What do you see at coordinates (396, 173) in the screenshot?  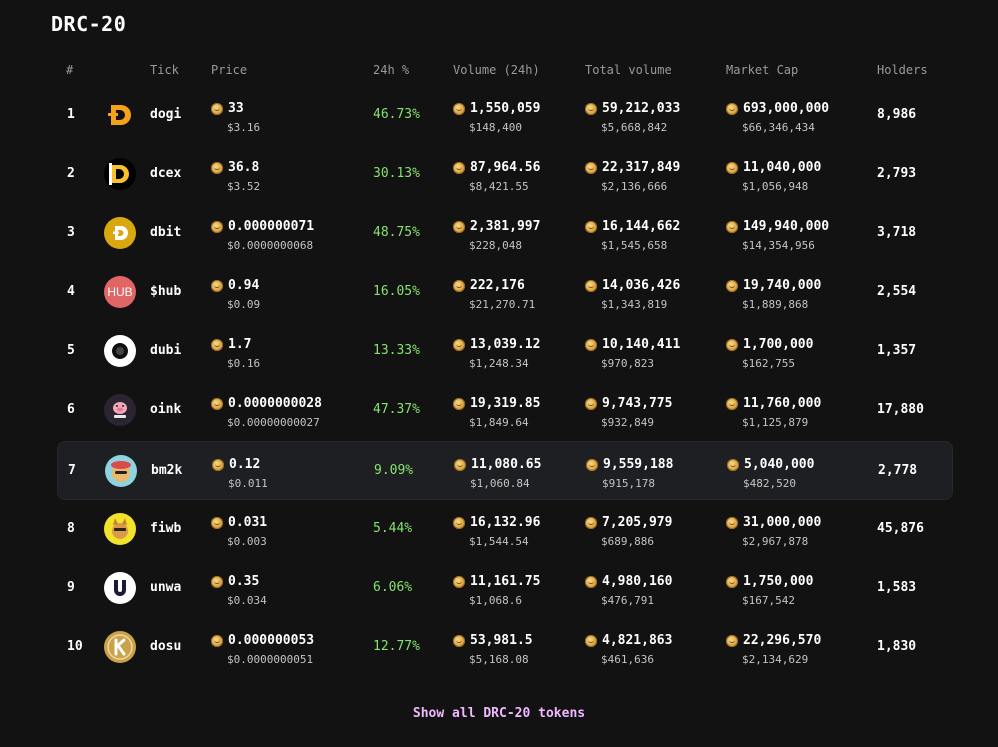 I see `change-value: 30.13%` at bounding box center [396, 173].